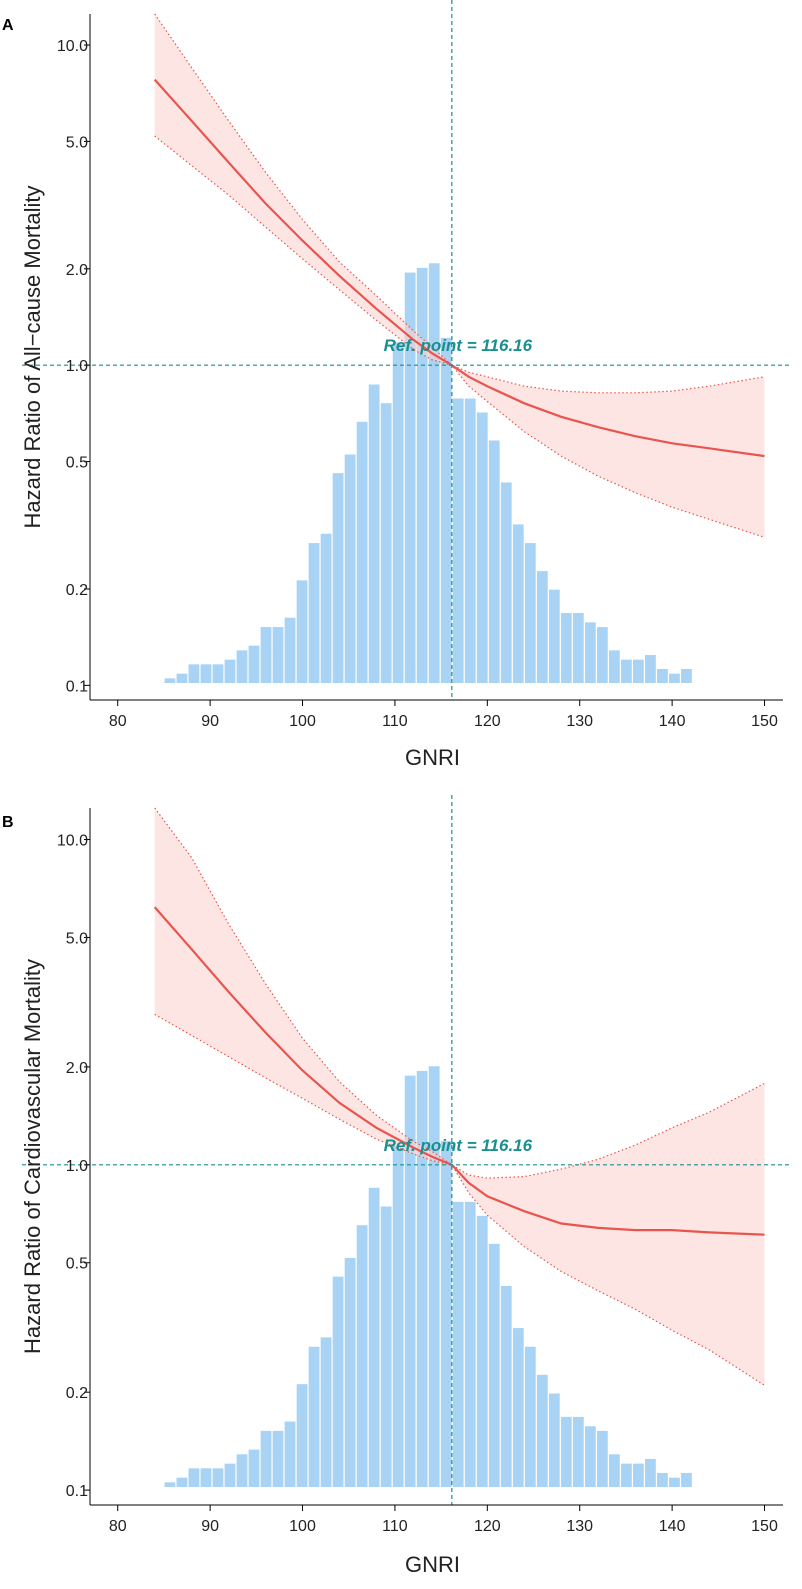 The image size is (802, 1589). Describe the element at coordinates (72, 46) in the screenshot. I see `y-tick-label: 10.0` at that location.